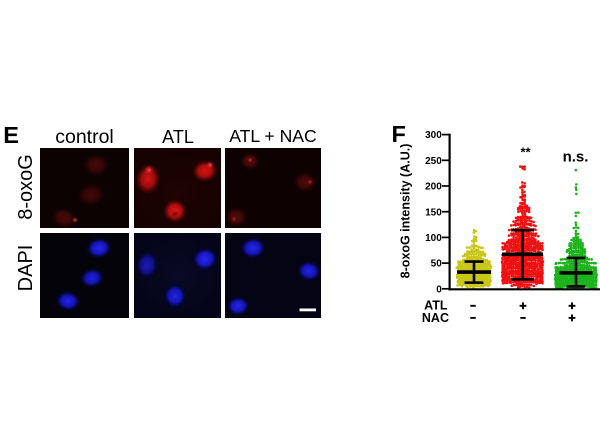  What do you see at coordinates (405, 211) in the screenshot?
I see `svg-text: 8-oxoG intensity (A.U.)` at bounding box center [405, 211].